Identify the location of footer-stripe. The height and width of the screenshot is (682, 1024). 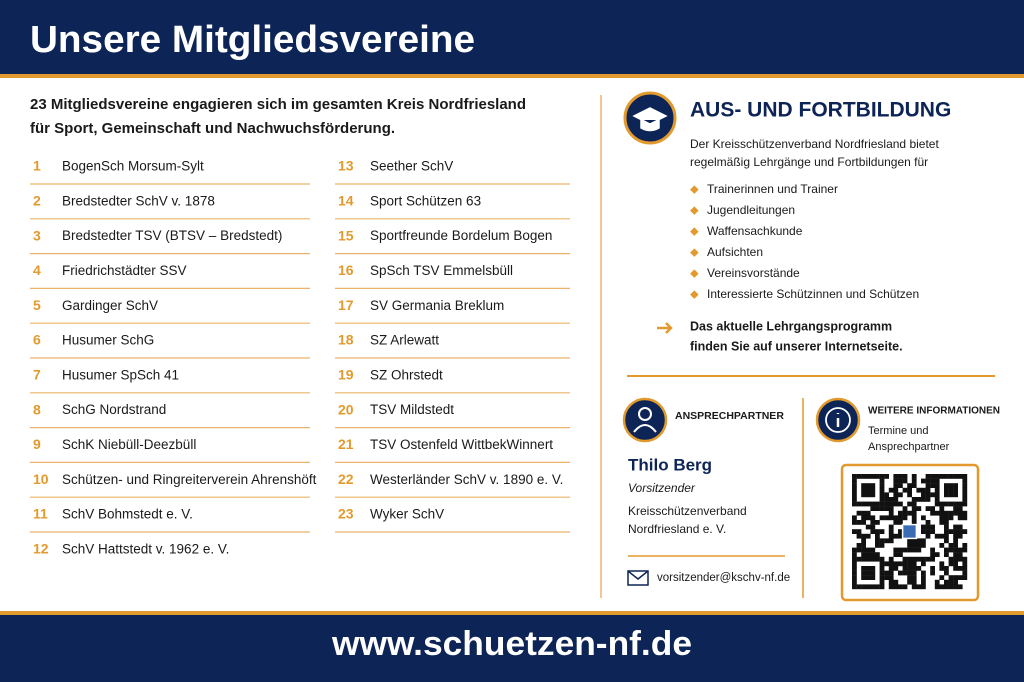
(512, 613).